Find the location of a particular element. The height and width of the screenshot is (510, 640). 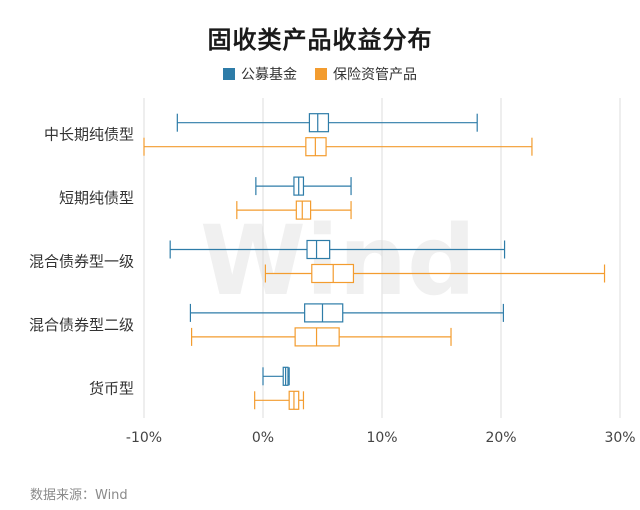

x-tick-label: 0% is located at coordinates (263, 438).